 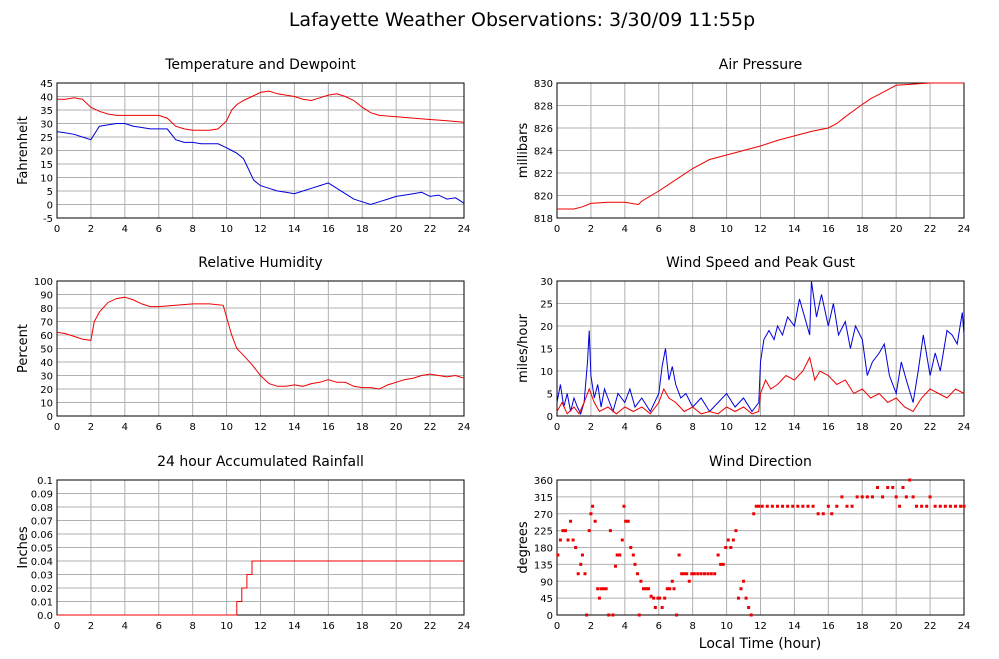 What do you see at coordinates (543, 565) in the screenshot?
I see `y-tick-label: 135` at bounding box center [543, 565].